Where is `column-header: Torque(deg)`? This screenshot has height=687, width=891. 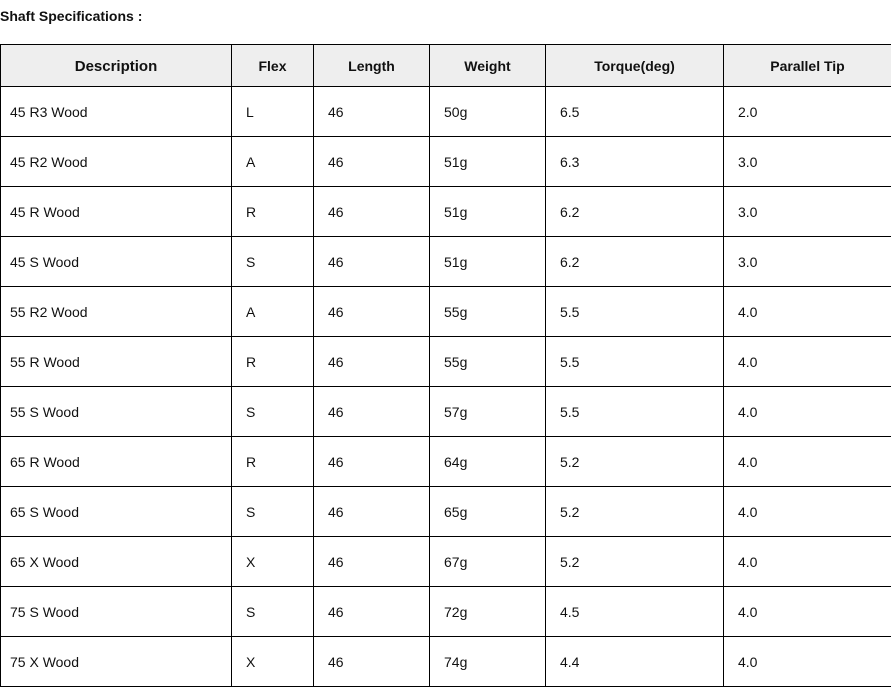 column-header: Torque(deg) is located at coordinates (635, 66).